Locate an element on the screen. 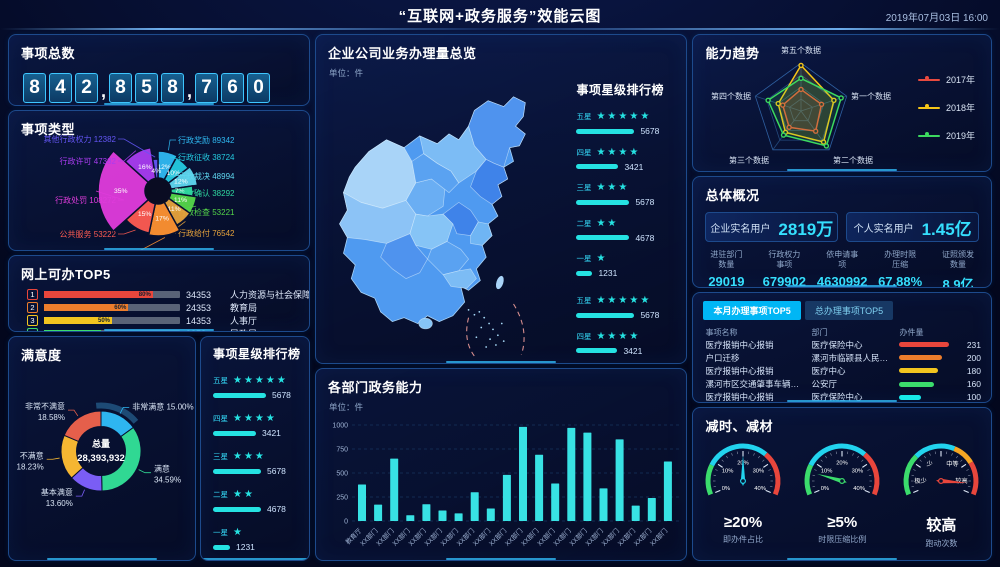 This screenshot has height=567, width=1000. star-ranking-row: 三星 ★★★ 5678 is located at coordinates (628, 192).